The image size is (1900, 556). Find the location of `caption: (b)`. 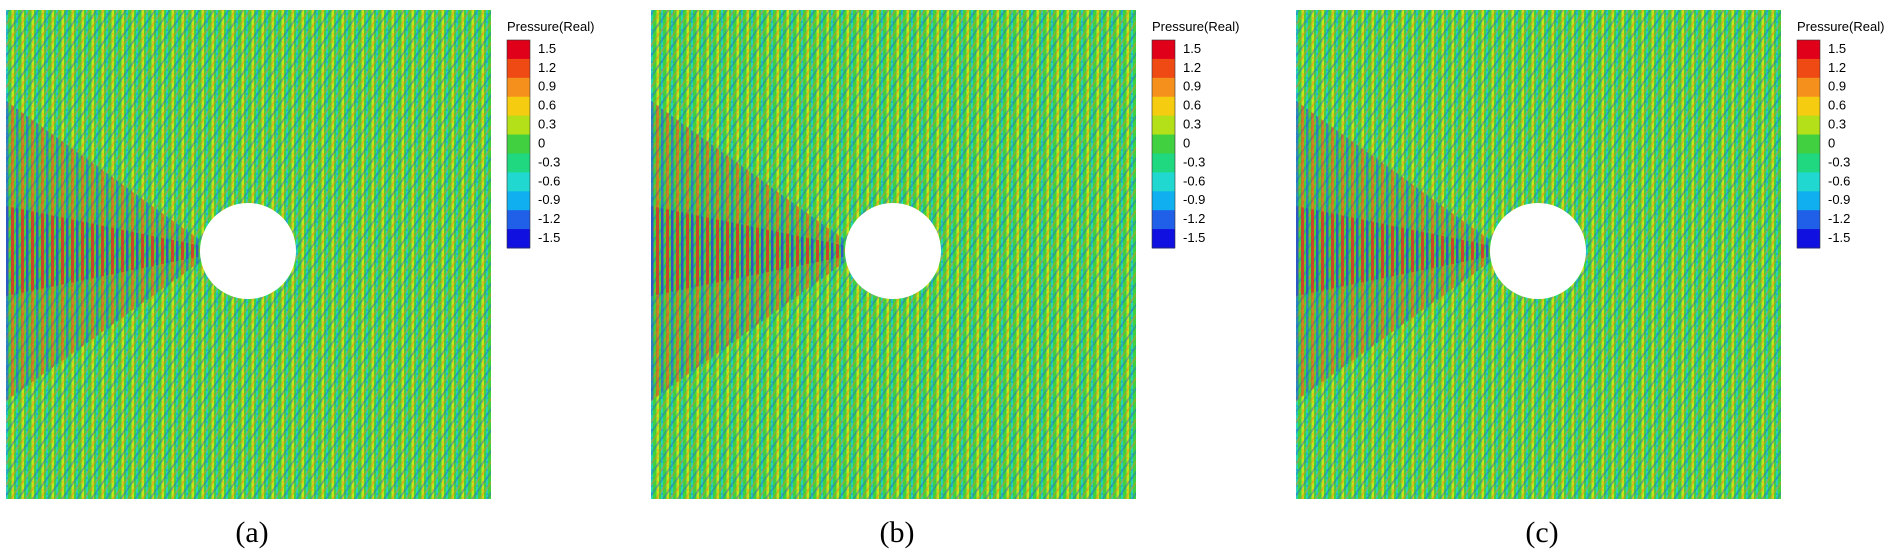

caption: (b) is located at coordinates (897, 532).